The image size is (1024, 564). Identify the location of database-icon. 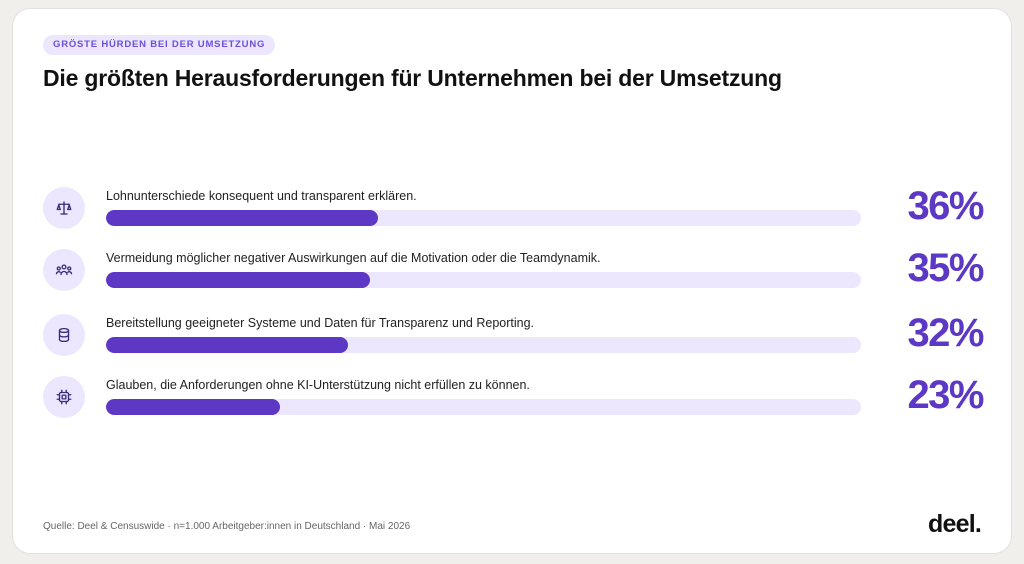
(64, 335).